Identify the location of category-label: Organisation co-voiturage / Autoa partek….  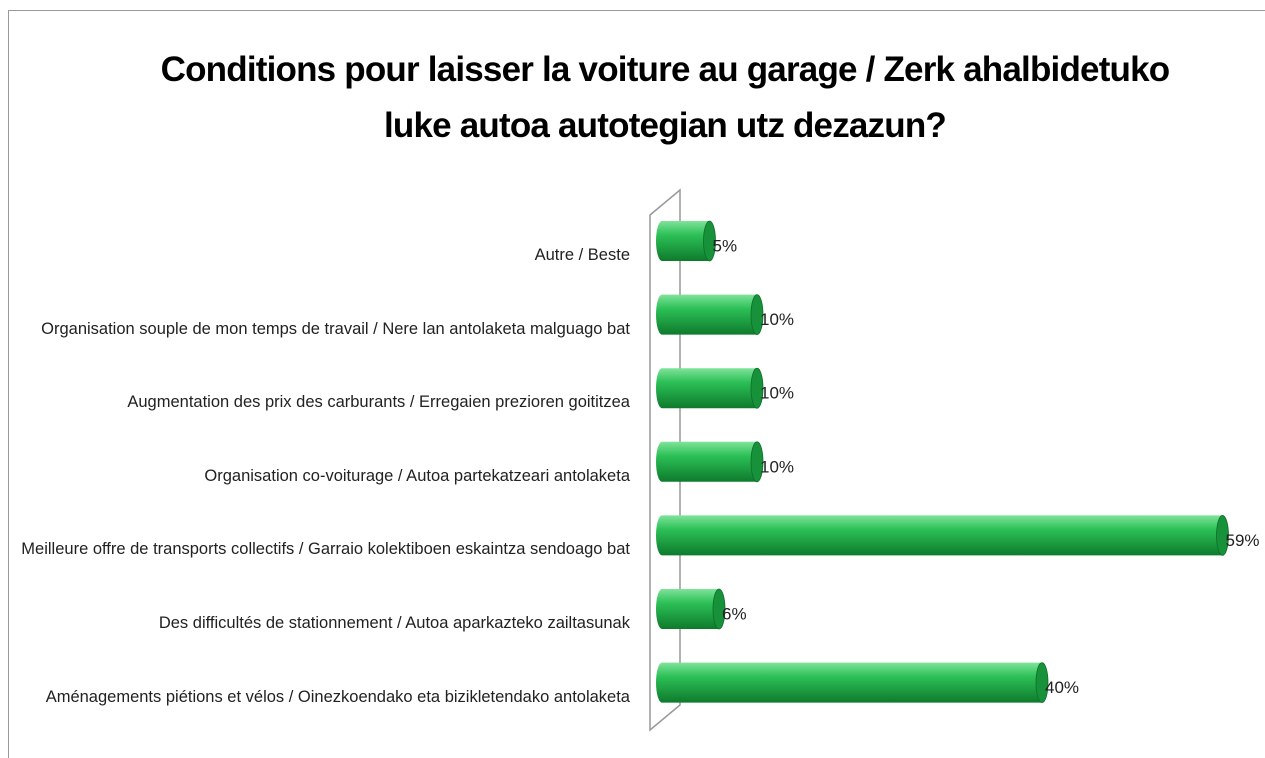
(417, 475).